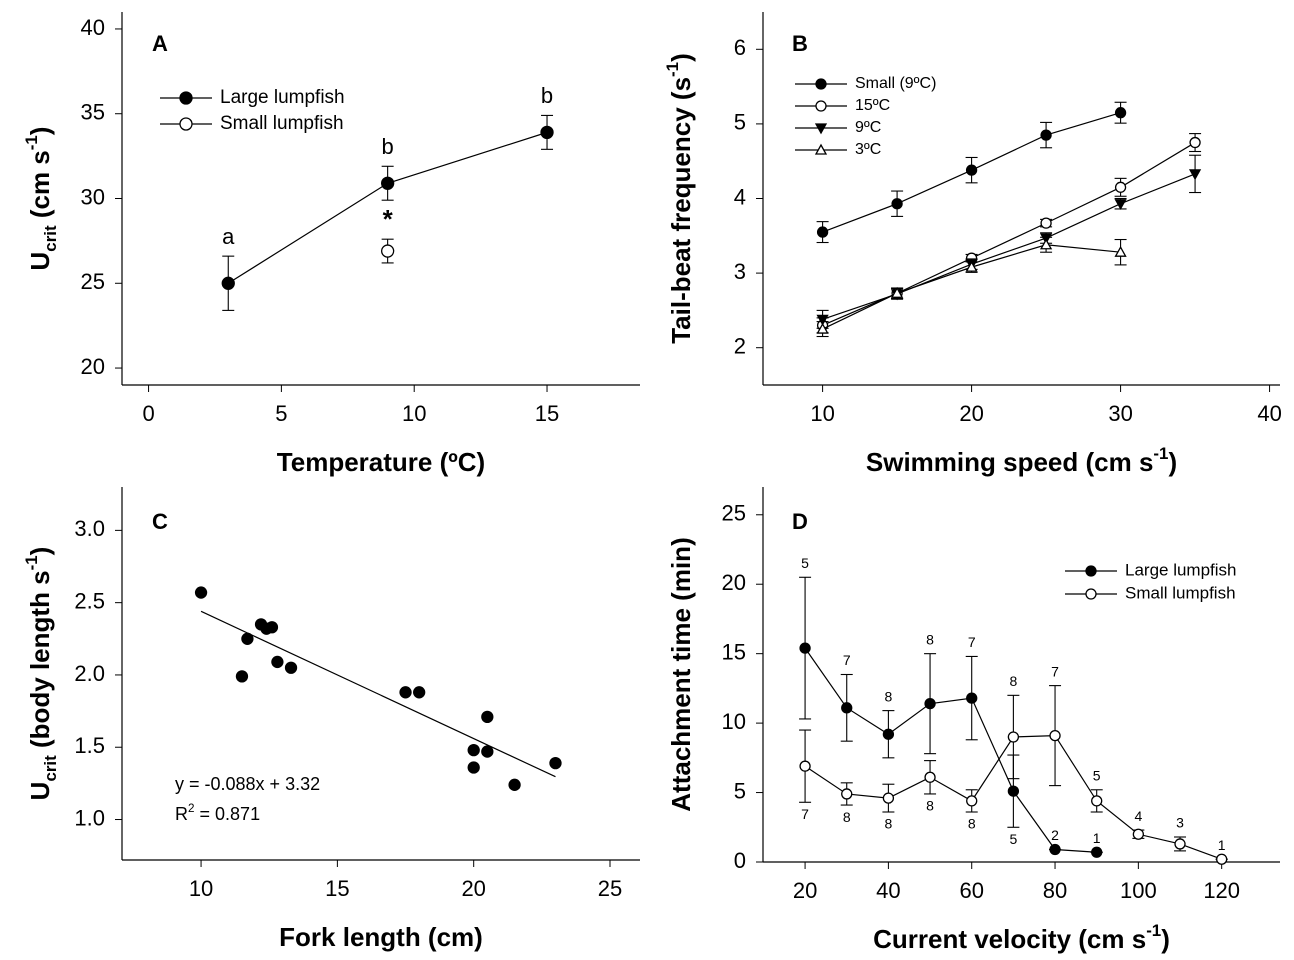 The image size is (1294, 960). What do you see at coordinates (740, 860) in the screenshot?
I see `y-tick-label: 0` at bounding box center [740, 860].